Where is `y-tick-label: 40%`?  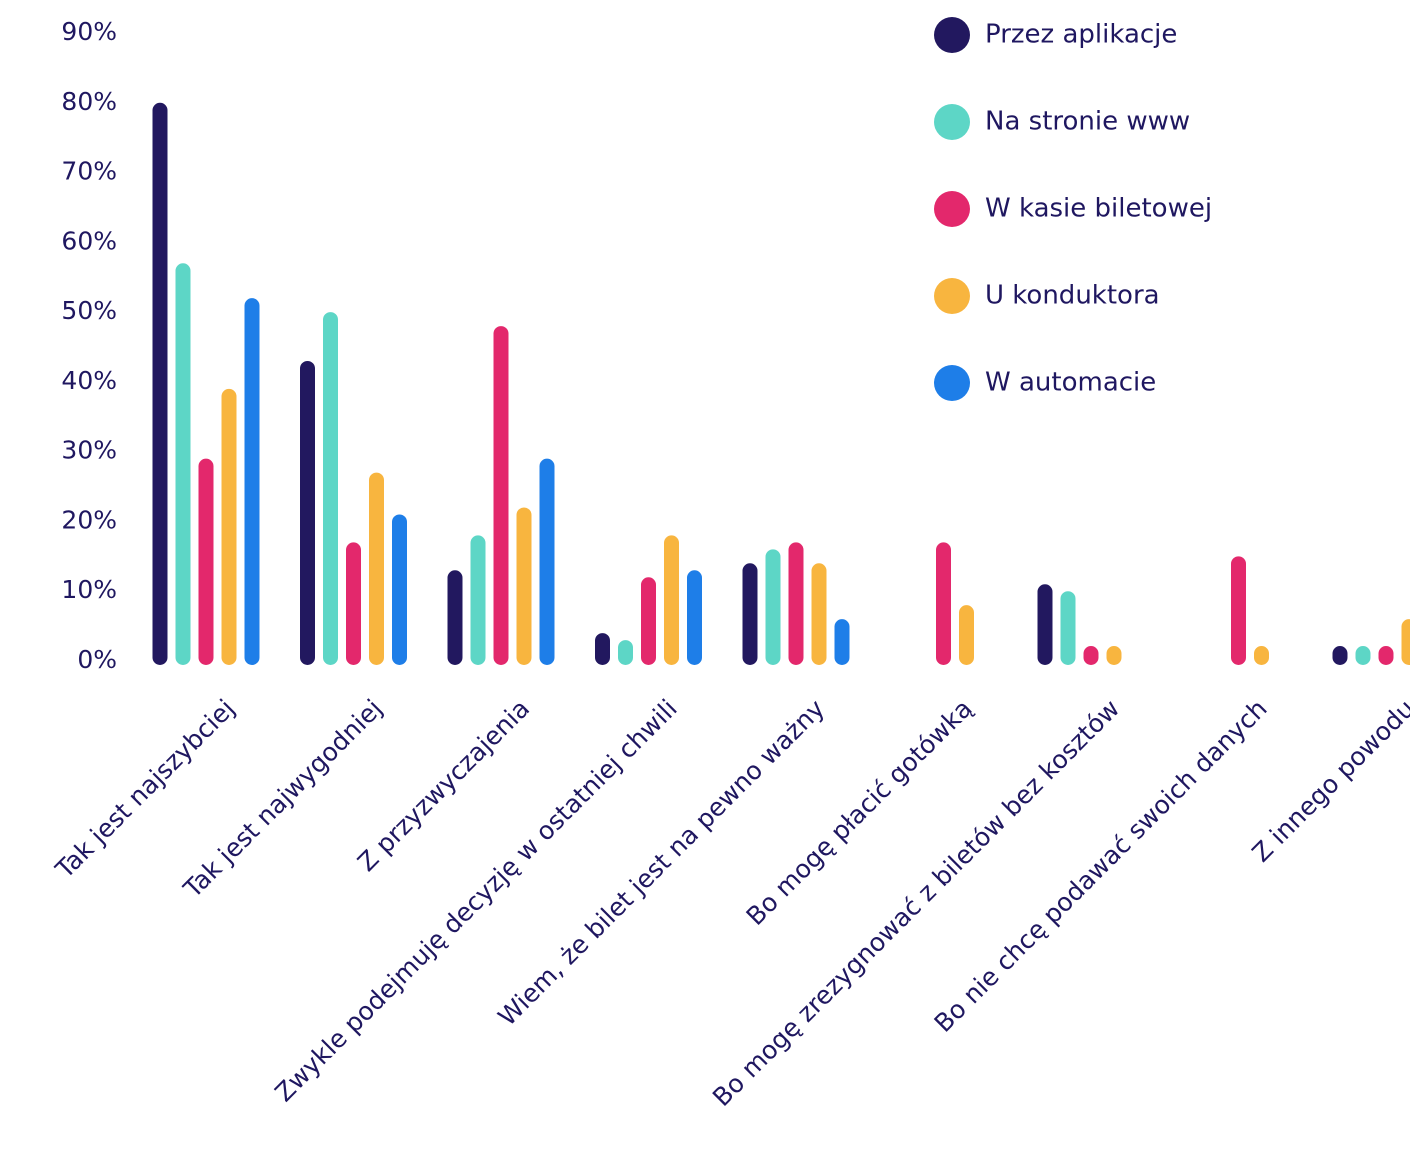
y-tick-label: 40% is located at coordinates (89, 380).